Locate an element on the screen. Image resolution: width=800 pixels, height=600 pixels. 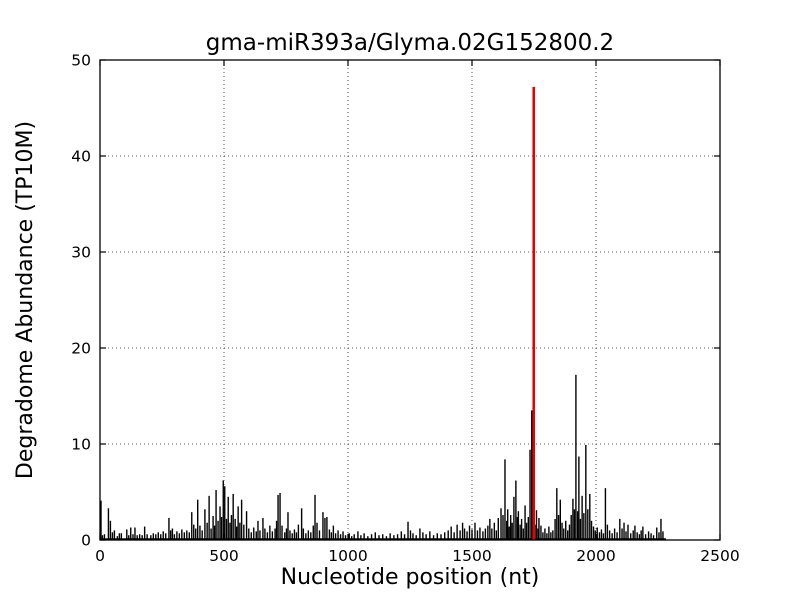
x-tick-labels: 0 500 1000 1500 2000 2500 is located at coordinates (417, 556).